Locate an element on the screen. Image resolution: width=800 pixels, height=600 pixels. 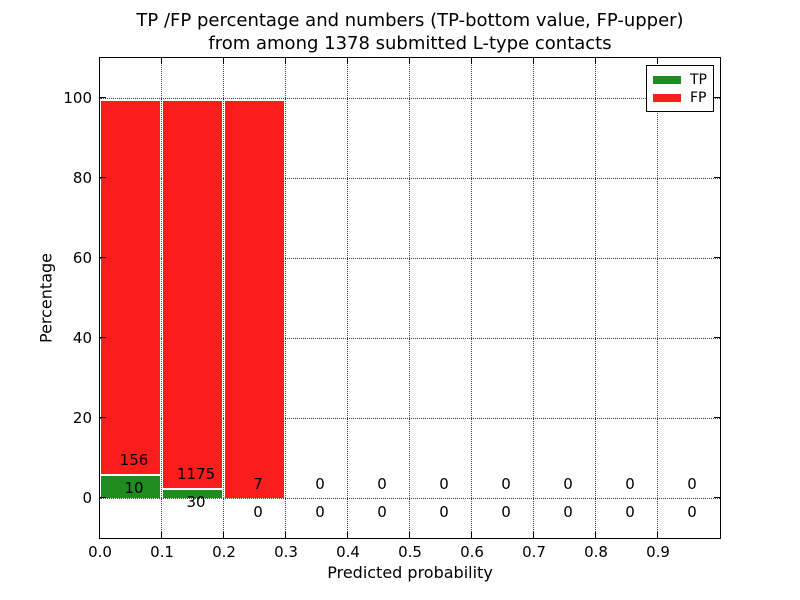
legend-entry-fp: FP is located at coordinates (680, 98).